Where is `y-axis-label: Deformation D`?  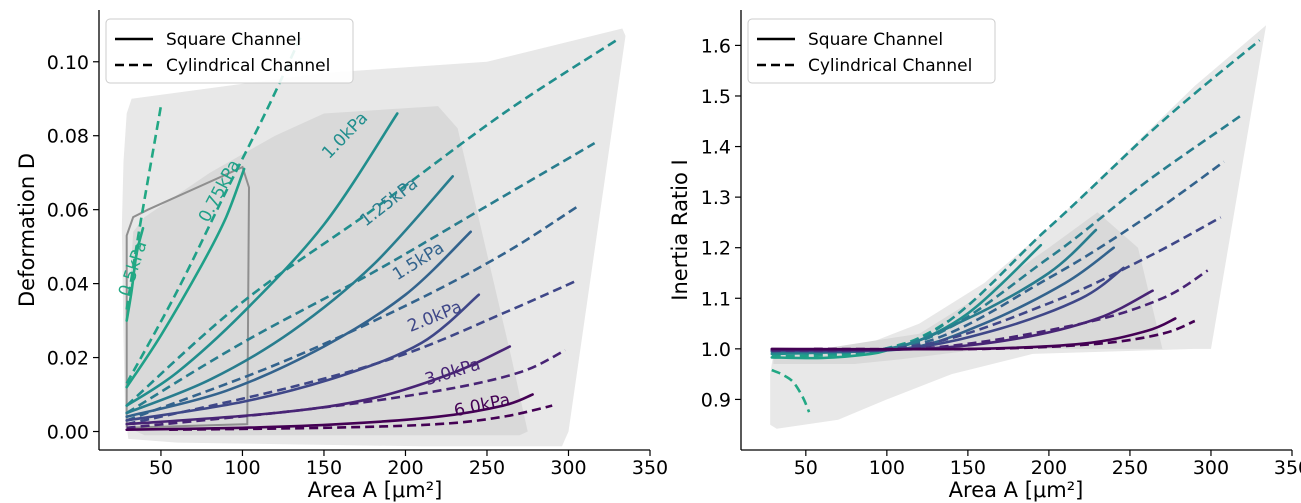 y-axis-label: Deformation D is located at coordinates (27, 230).